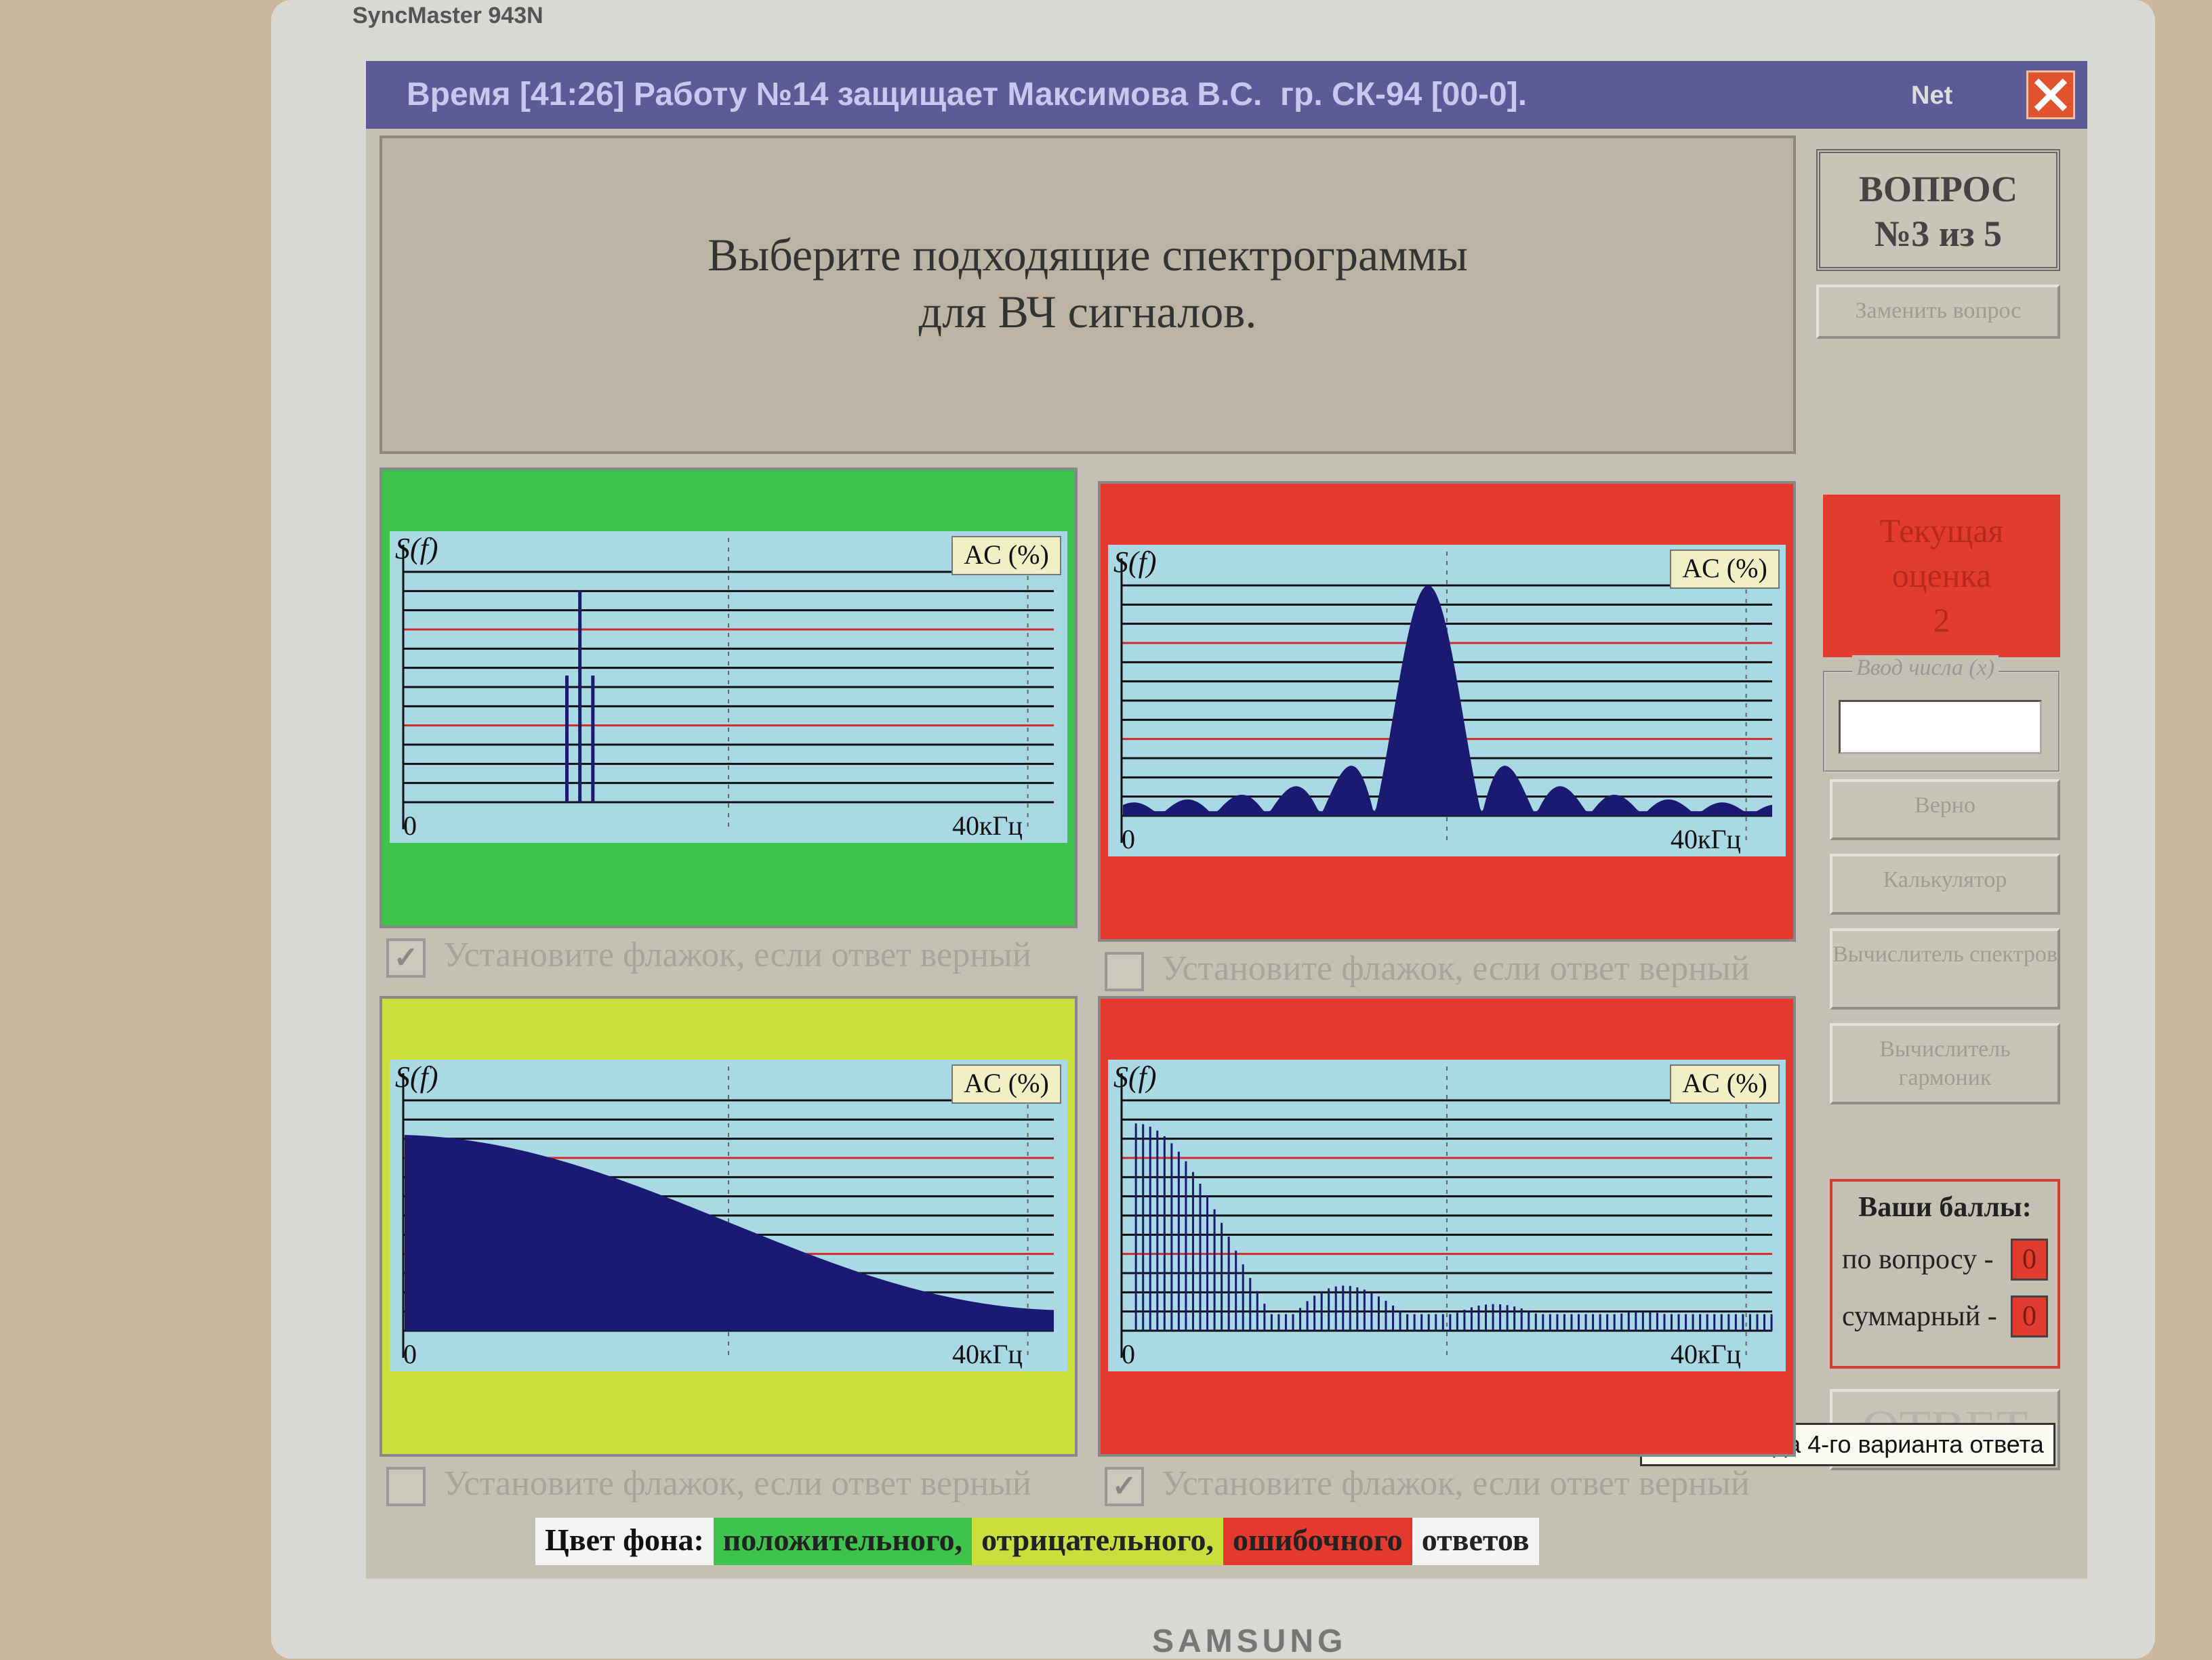 This screenshot has width=2212, height=1660. Describe the element at coordinates (1097, 1541) in the screenshot. I see `legend-item: отрицательного,` at that location.